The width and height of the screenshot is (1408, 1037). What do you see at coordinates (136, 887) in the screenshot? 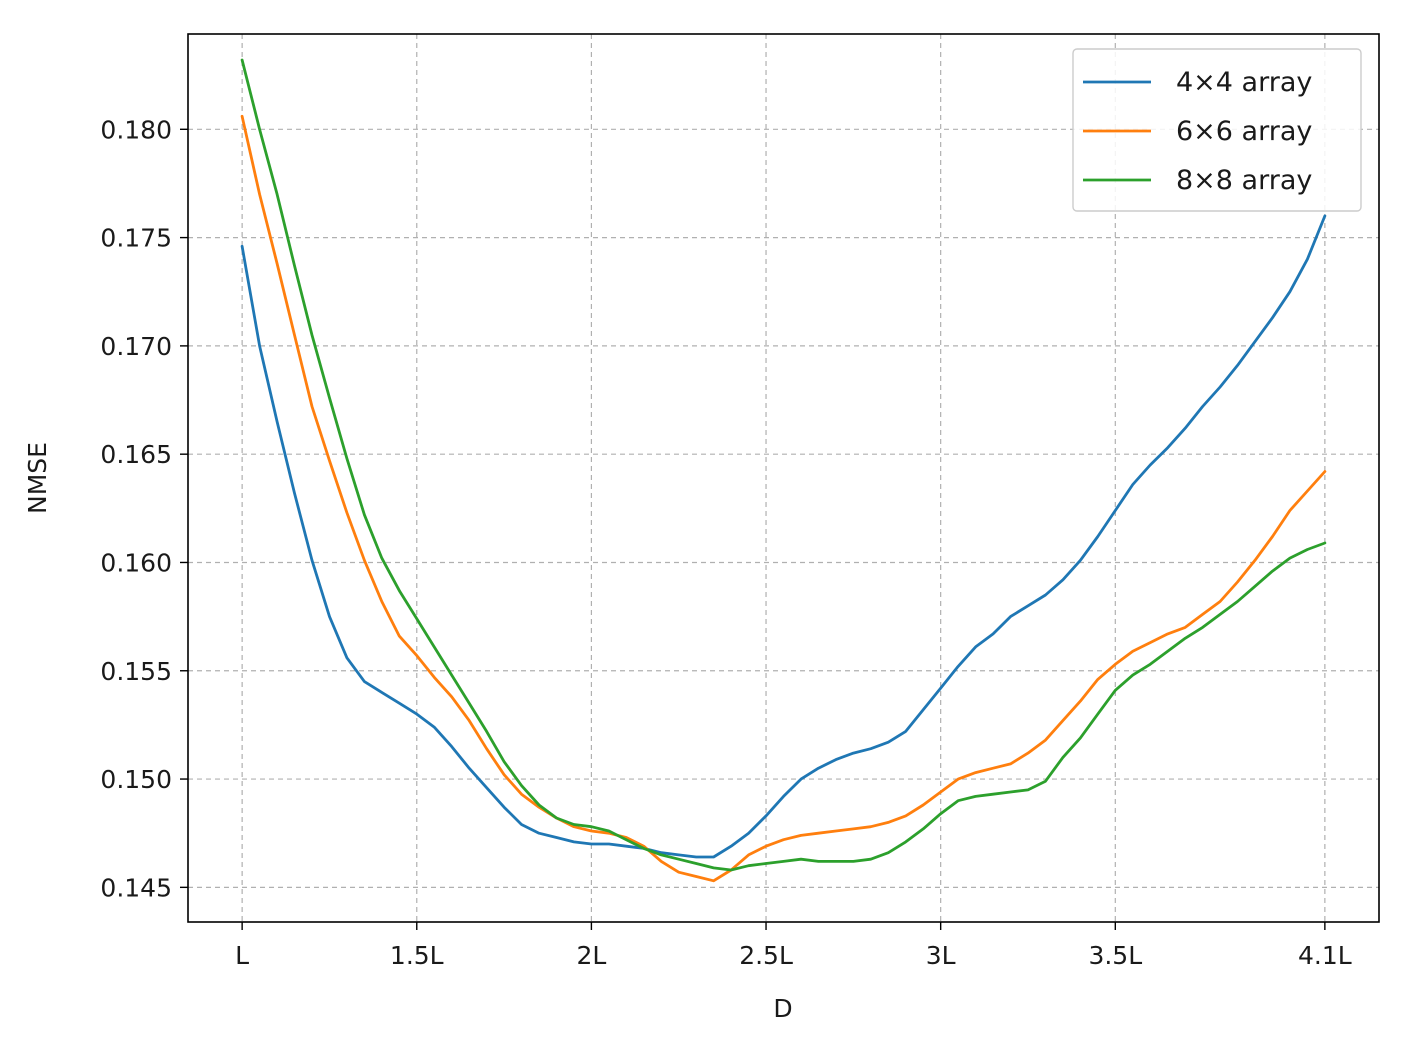
I see `y-tick-label: 0.145` at bounding box center [136, 887].